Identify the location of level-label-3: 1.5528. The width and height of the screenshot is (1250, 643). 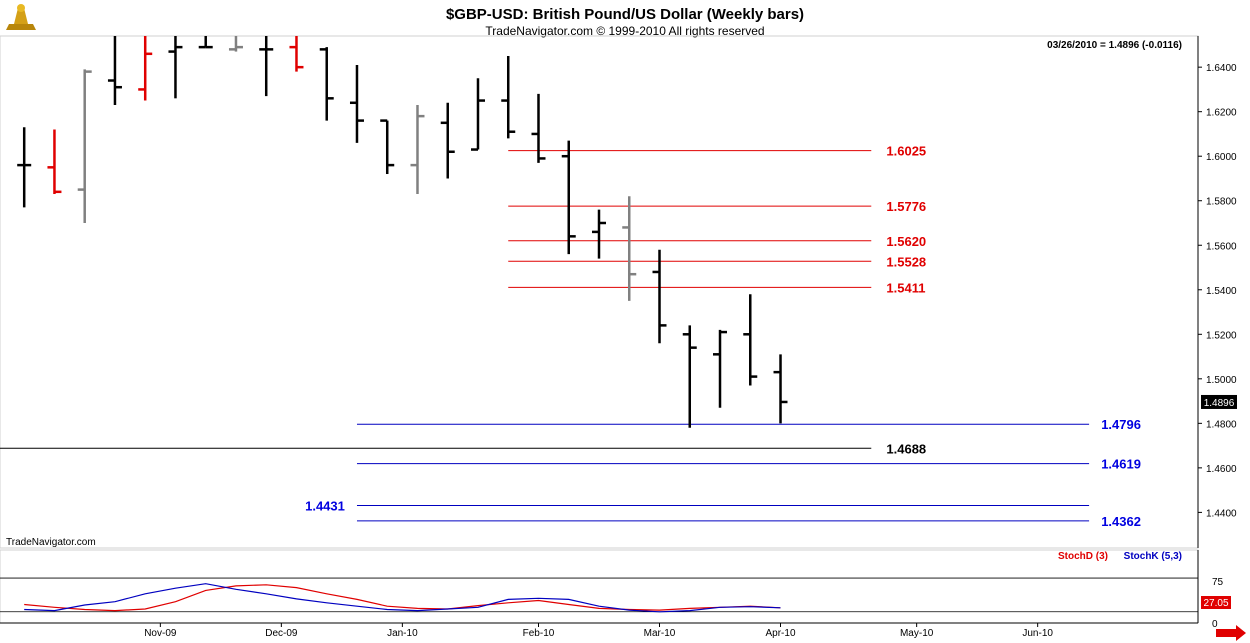
(906, 261).